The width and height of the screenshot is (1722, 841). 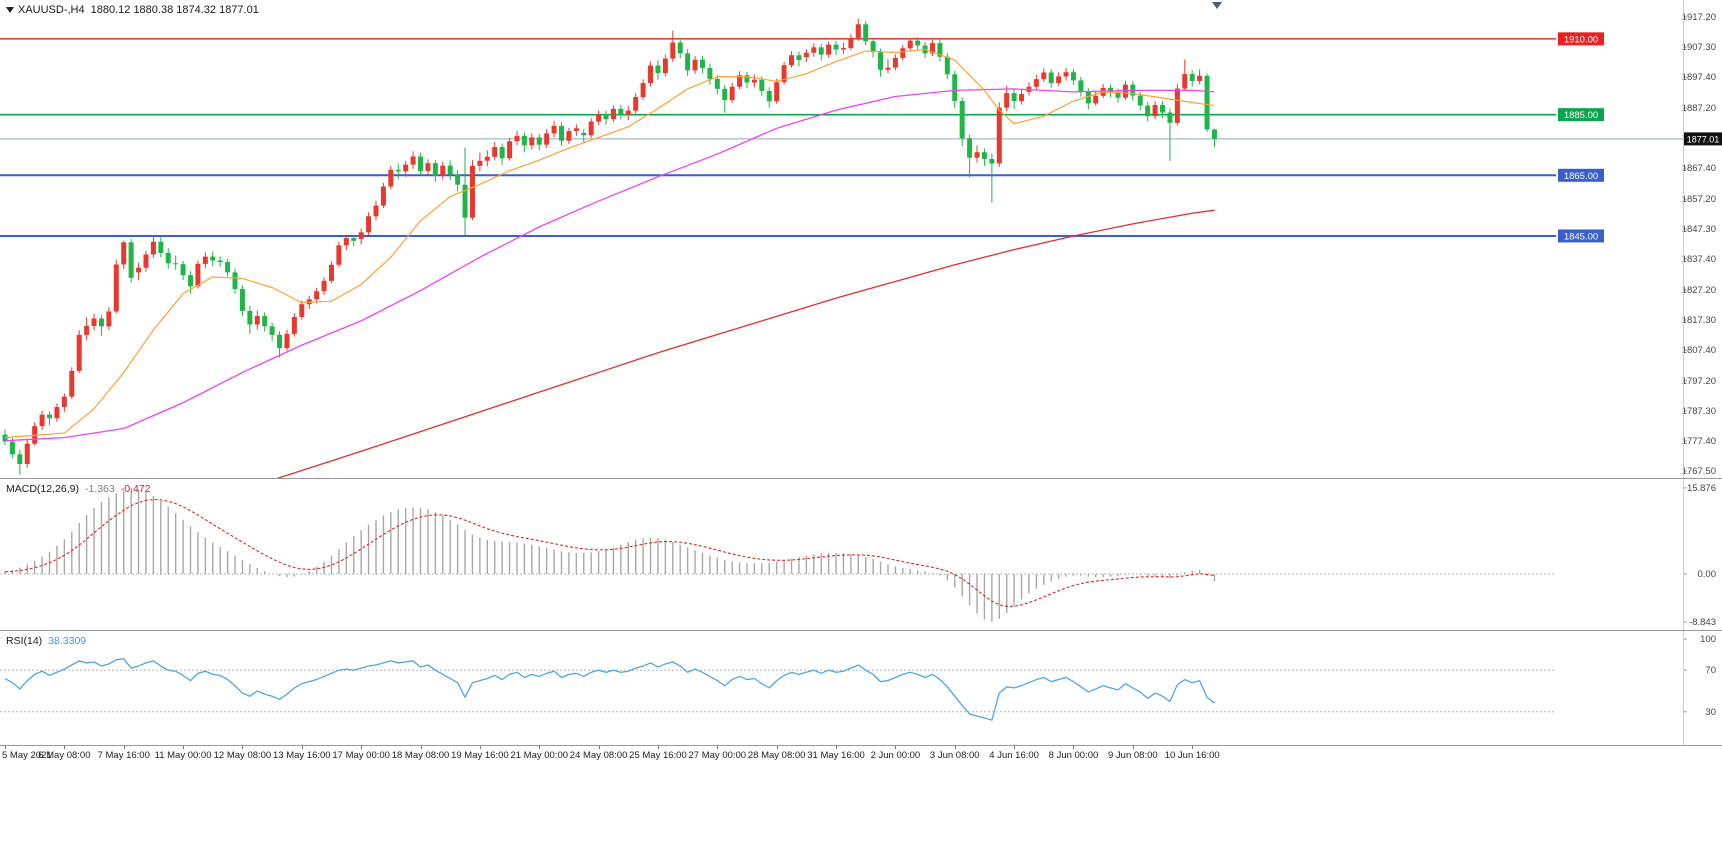 I want to click on svg-text: 1817.30, so click(x=1699, y=320).